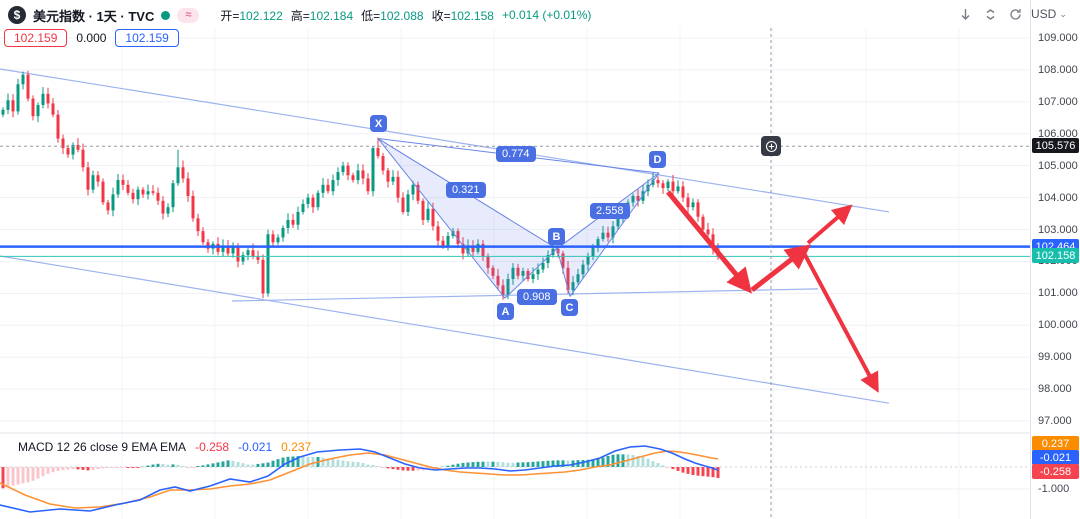 This screenshot has height=519, width=1080. Describe the element at coordinates (569, 307) in the screenshot. I see `pattern-point-c-label: C` at that location.